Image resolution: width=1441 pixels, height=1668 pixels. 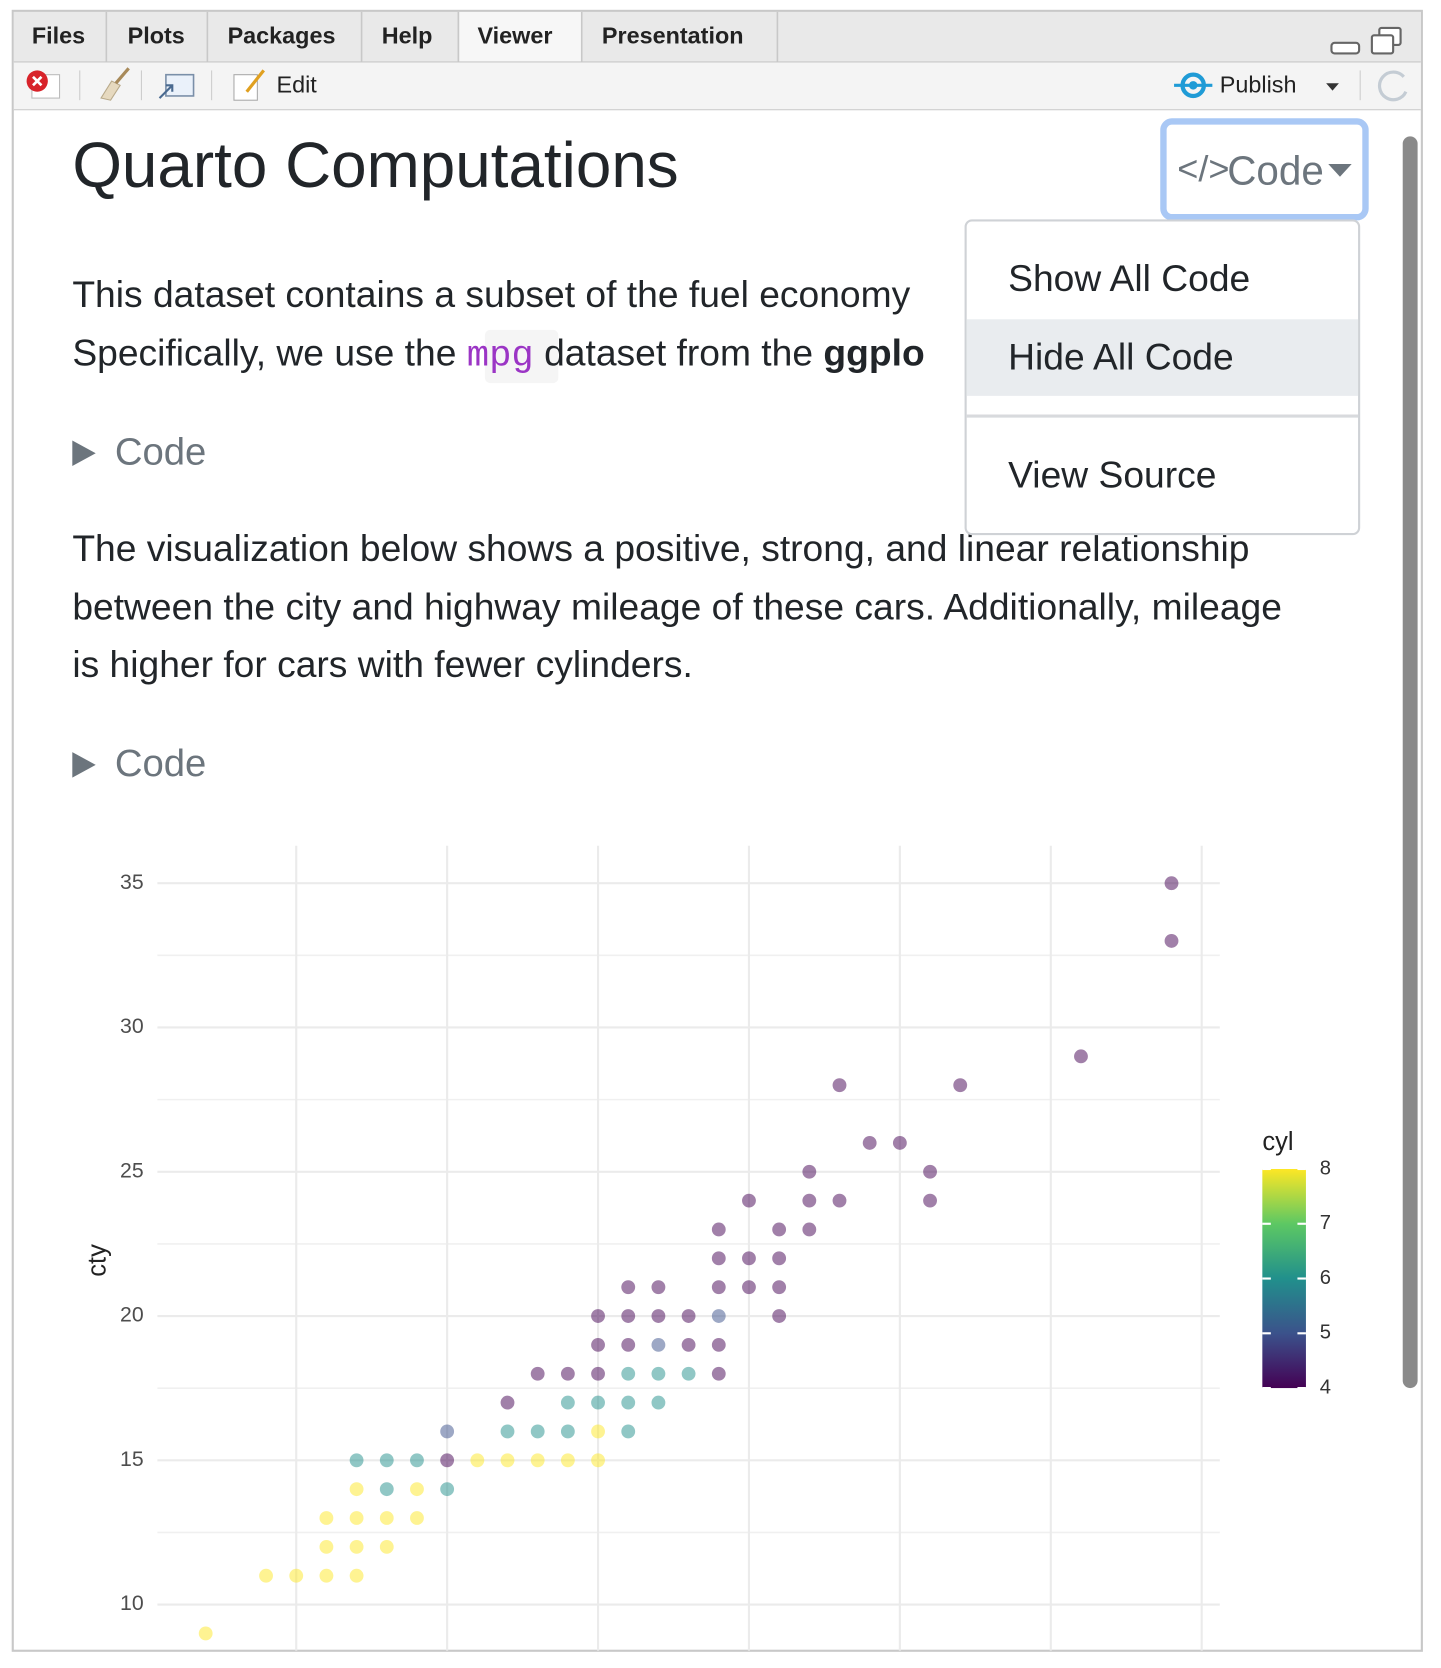 What do you see at coordinates (275, 85) in the screenshot?
I see `edit-button: Edit` at bounding box center [275, 85].